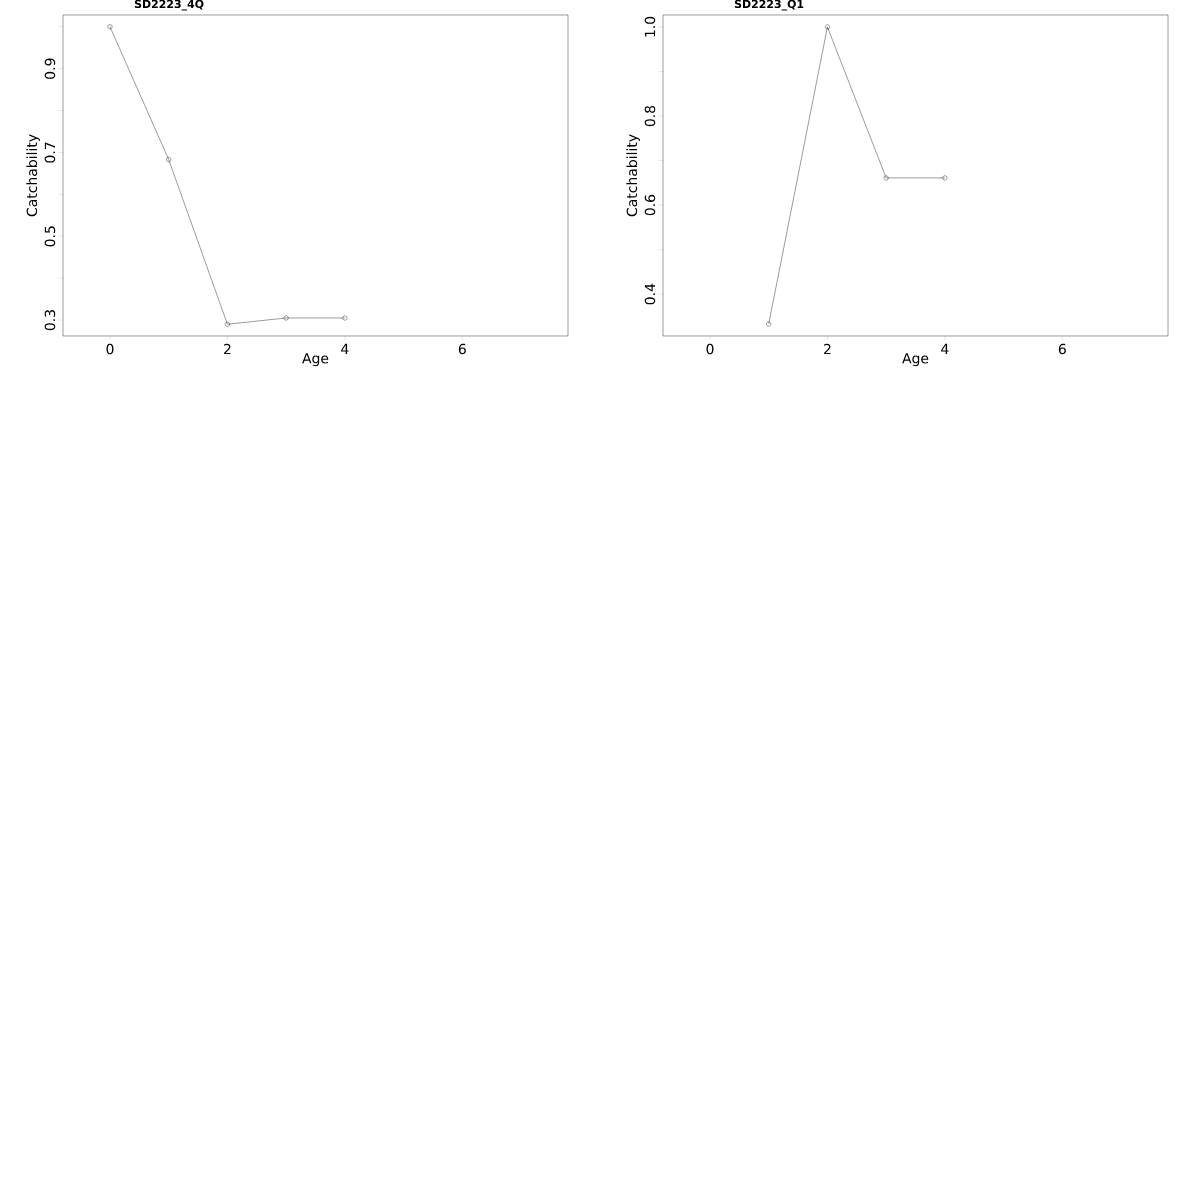  What do you see at coordinates (169, 5) in the screenshot?
I see `chart-title: SD2223_4Q` at bounding box center [169, 5].